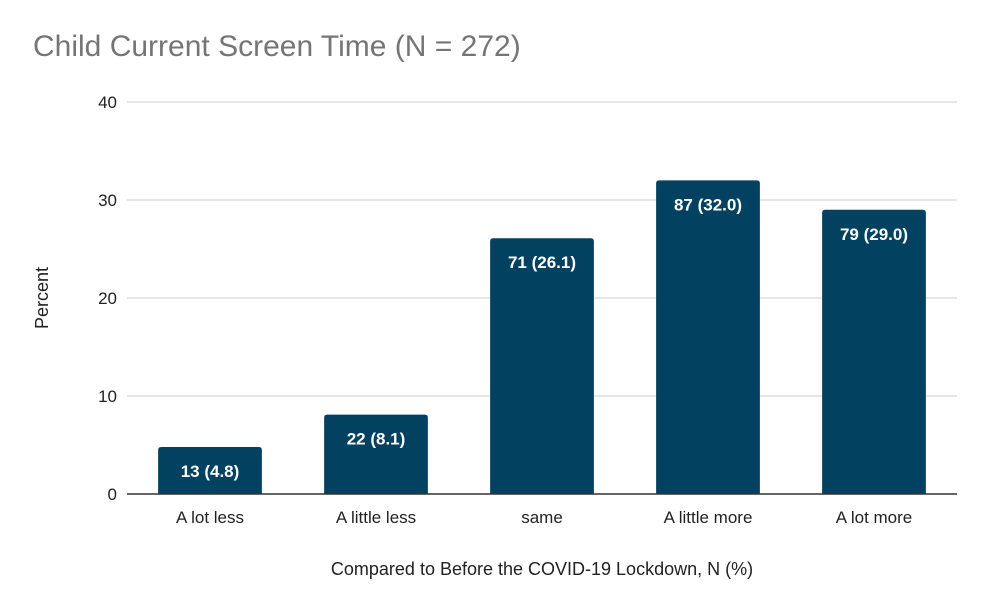 Image resolution: width=986 pixels, height=610 pixels. I want to click on y-axis-ticks: 0 10 20 30 40, so click(107, 298).